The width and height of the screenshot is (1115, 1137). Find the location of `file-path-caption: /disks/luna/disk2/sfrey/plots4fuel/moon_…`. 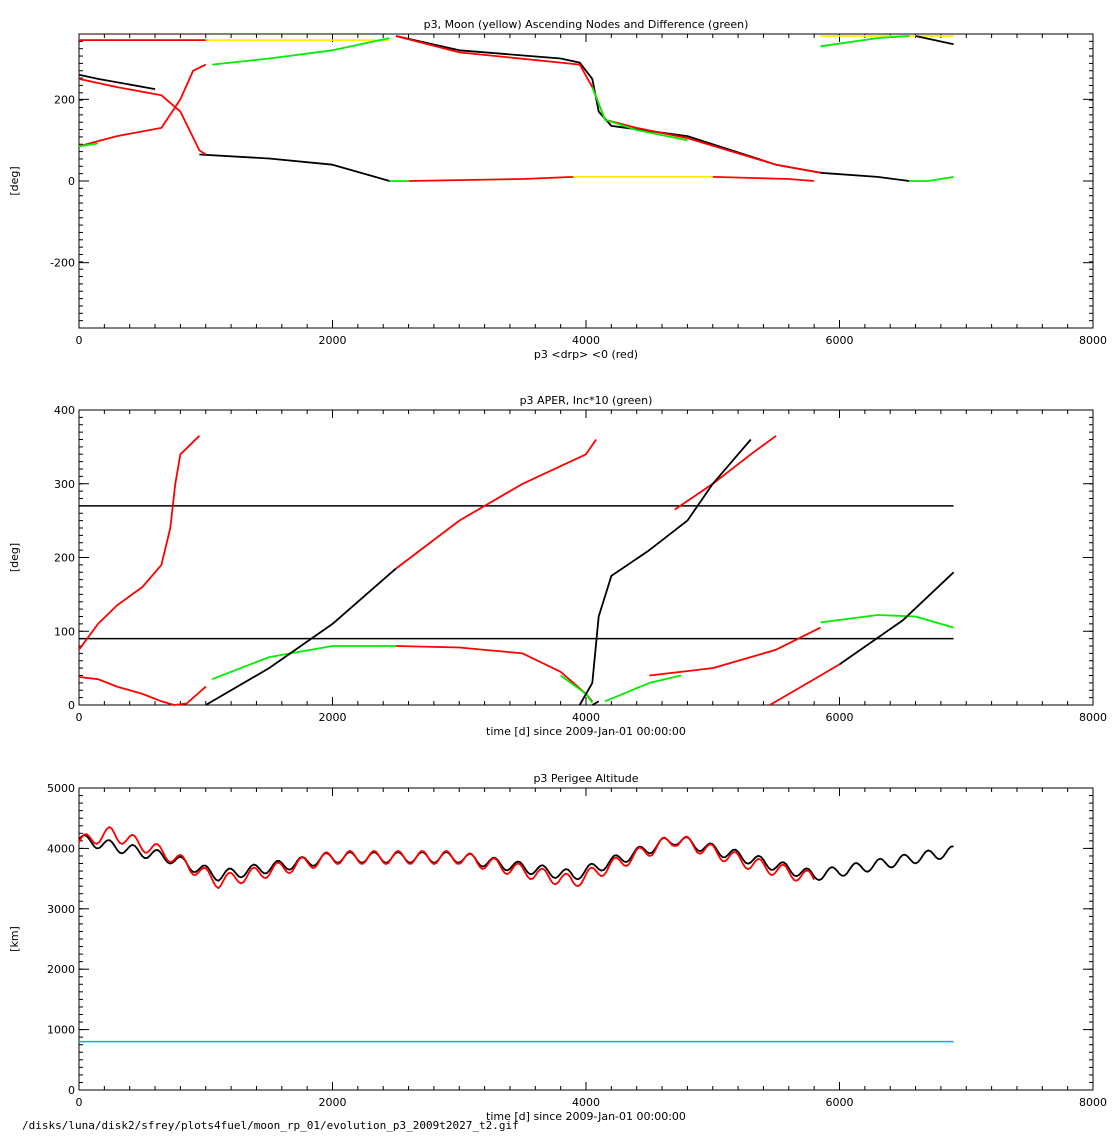

file-path-caption: /disks/luna/disk2/sfrey/plots4fuel/moon_… is located at coordinates (270, 1125).